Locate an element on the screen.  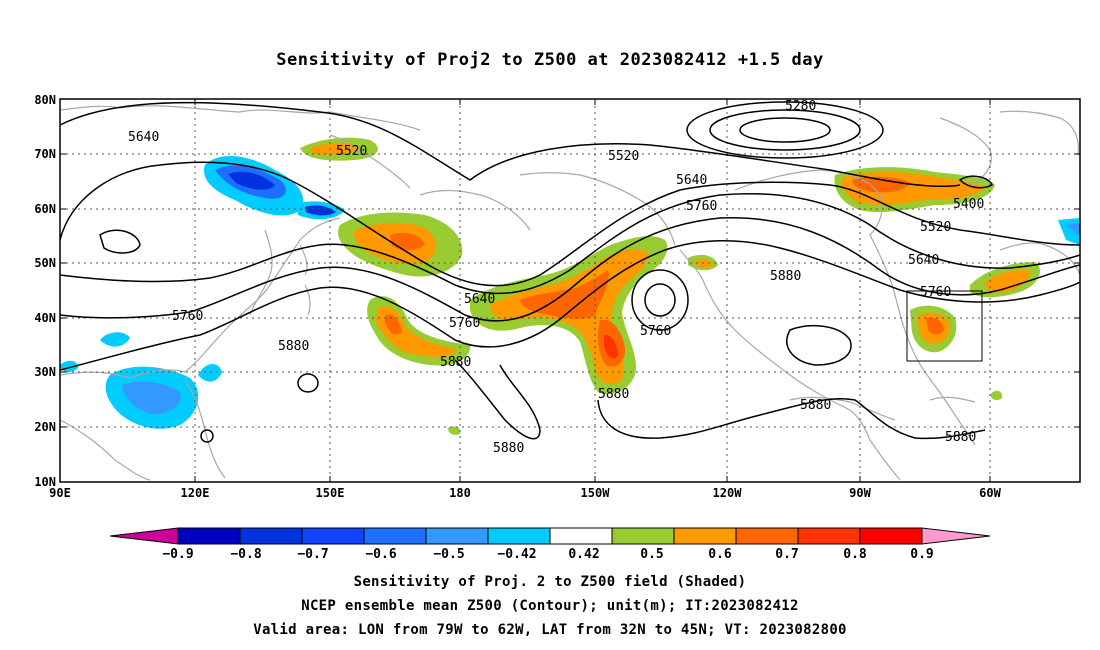
lat-label: 60N is located at coordinates (45, 209).